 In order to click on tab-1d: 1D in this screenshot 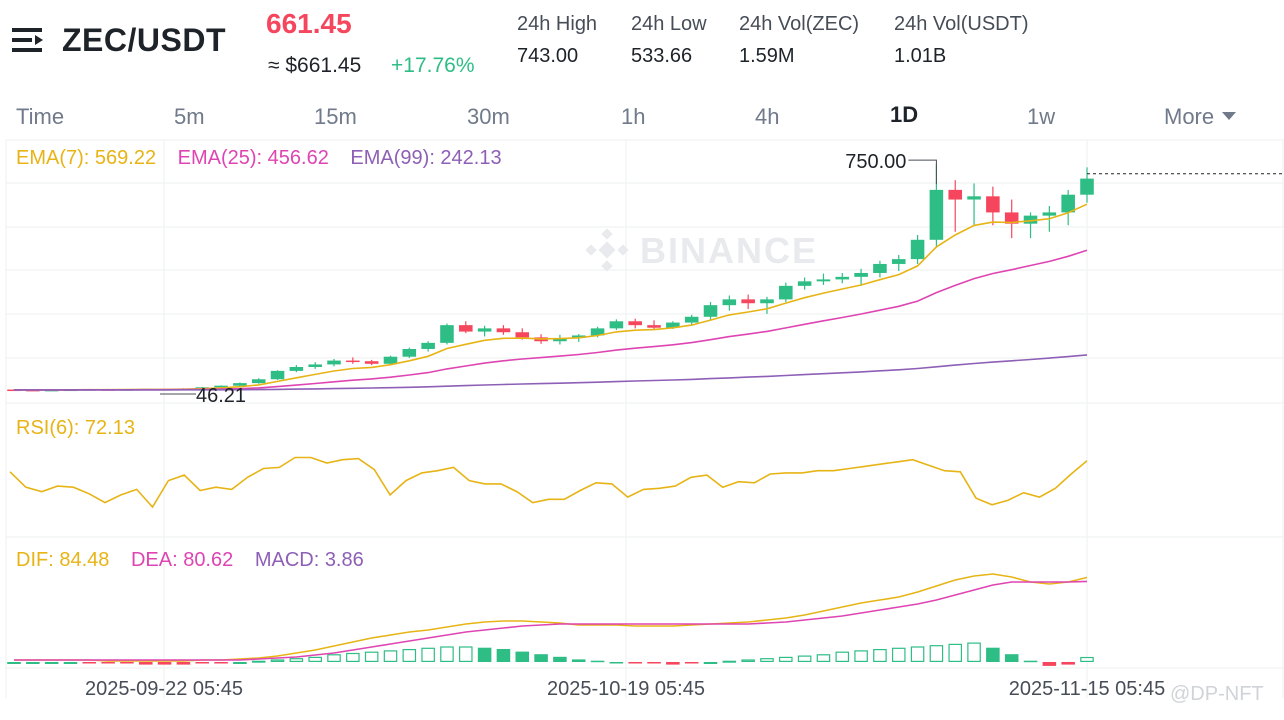, I will do `click(904, 114)`.